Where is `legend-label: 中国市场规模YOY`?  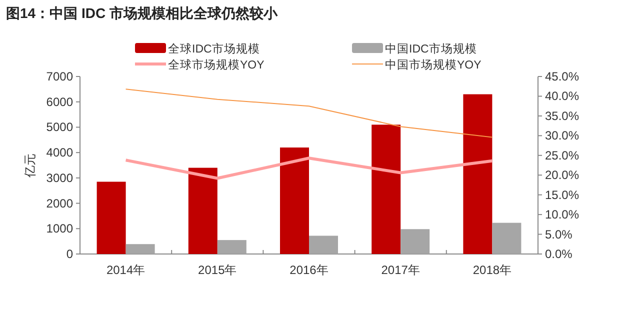 legend-label: 中国市场规模YOY is located at coordinates (433, 65).